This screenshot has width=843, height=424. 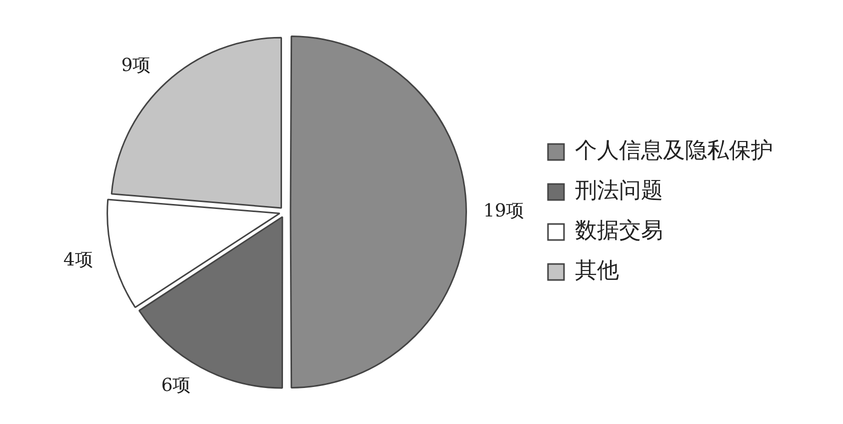 What do you see at coordinates (78, 259) in the screenshot?
I see `data-label: 4项` at bounding box center [78, 259].